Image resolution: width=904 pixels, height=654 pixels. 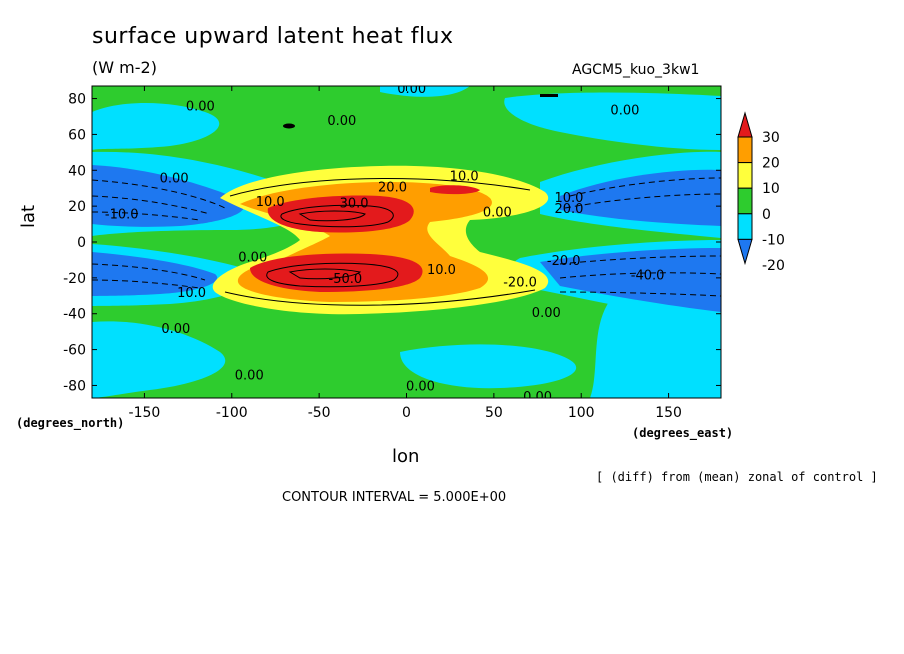 I want to click on y-tick-label: 60, so click(x=77, y=135).